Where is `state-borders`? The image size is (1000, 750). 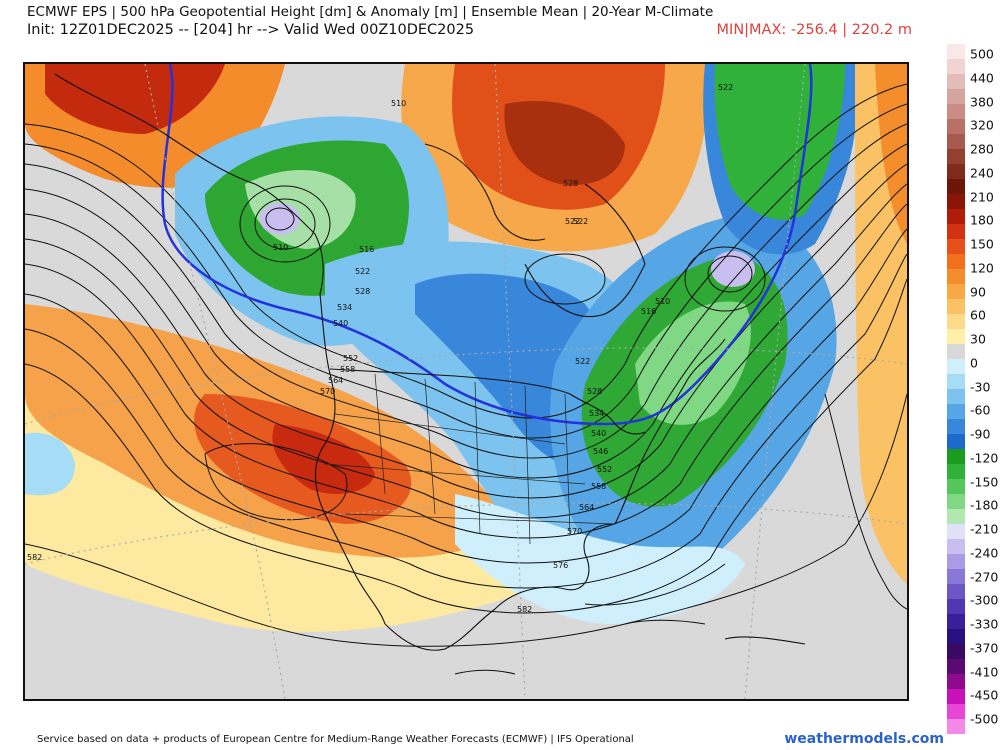 state-borders is located at coordinates (470, 459).